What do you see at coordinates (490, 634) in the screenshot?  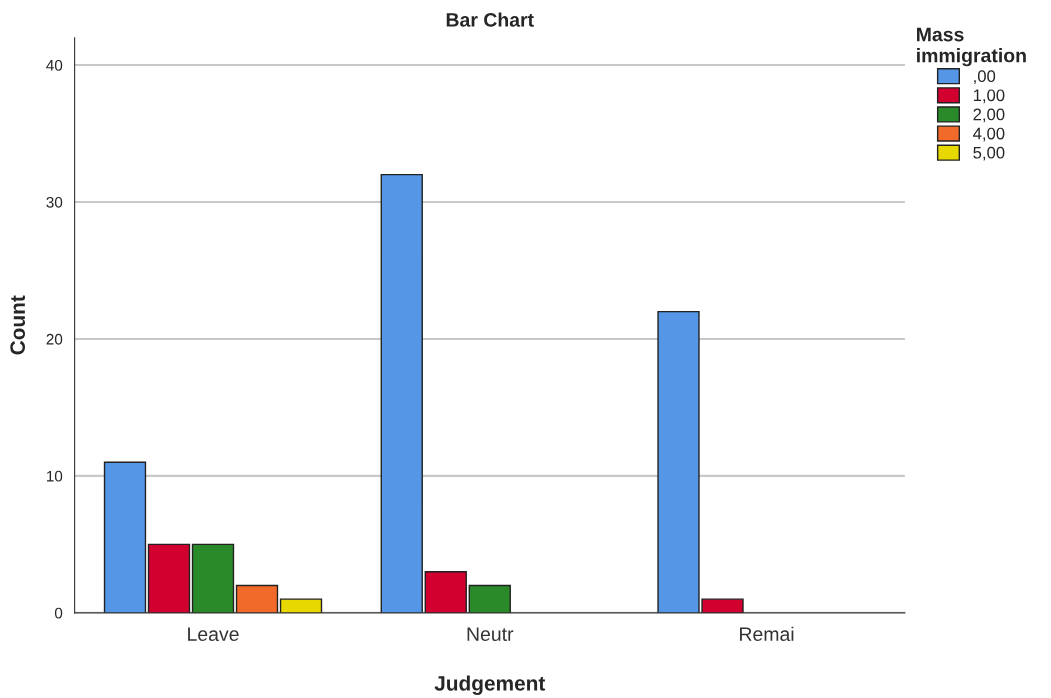 I see `x-tick-label: Neutr` at bounding box center [490, 634].